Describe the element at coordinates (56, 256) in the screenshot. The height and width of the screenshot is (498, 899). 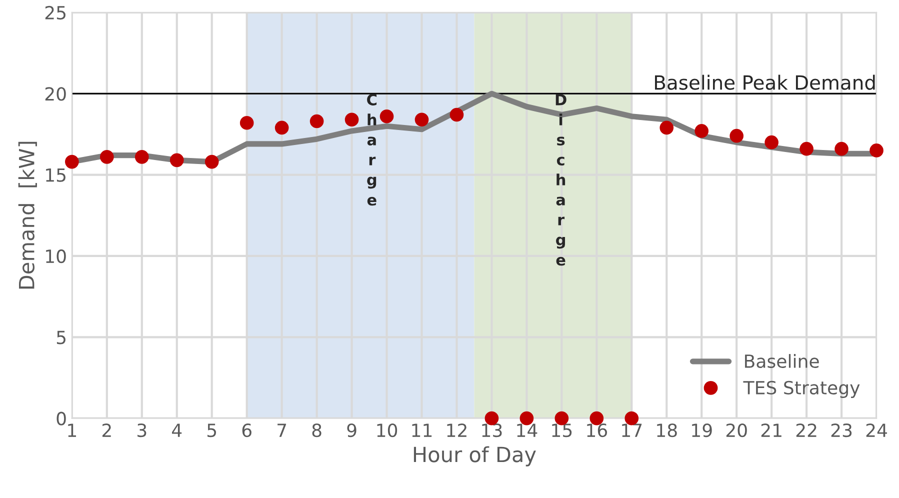
I see `y-tick-label: 10` at that location.